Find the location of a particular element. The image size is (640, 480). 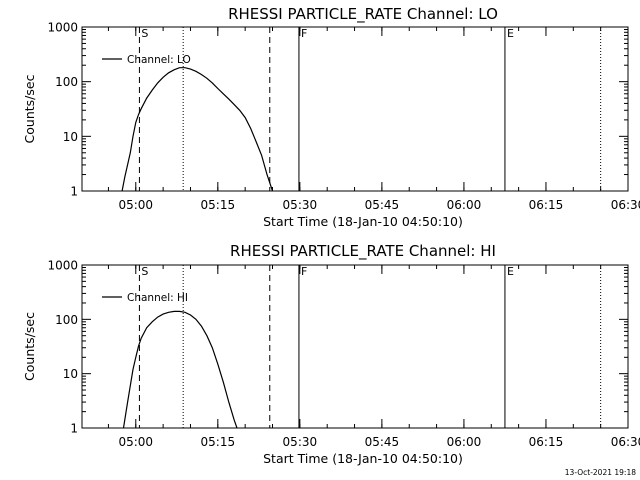

timestamp-footer: 13-Oct-2021 19:18 is located at coordinates (600, 472).